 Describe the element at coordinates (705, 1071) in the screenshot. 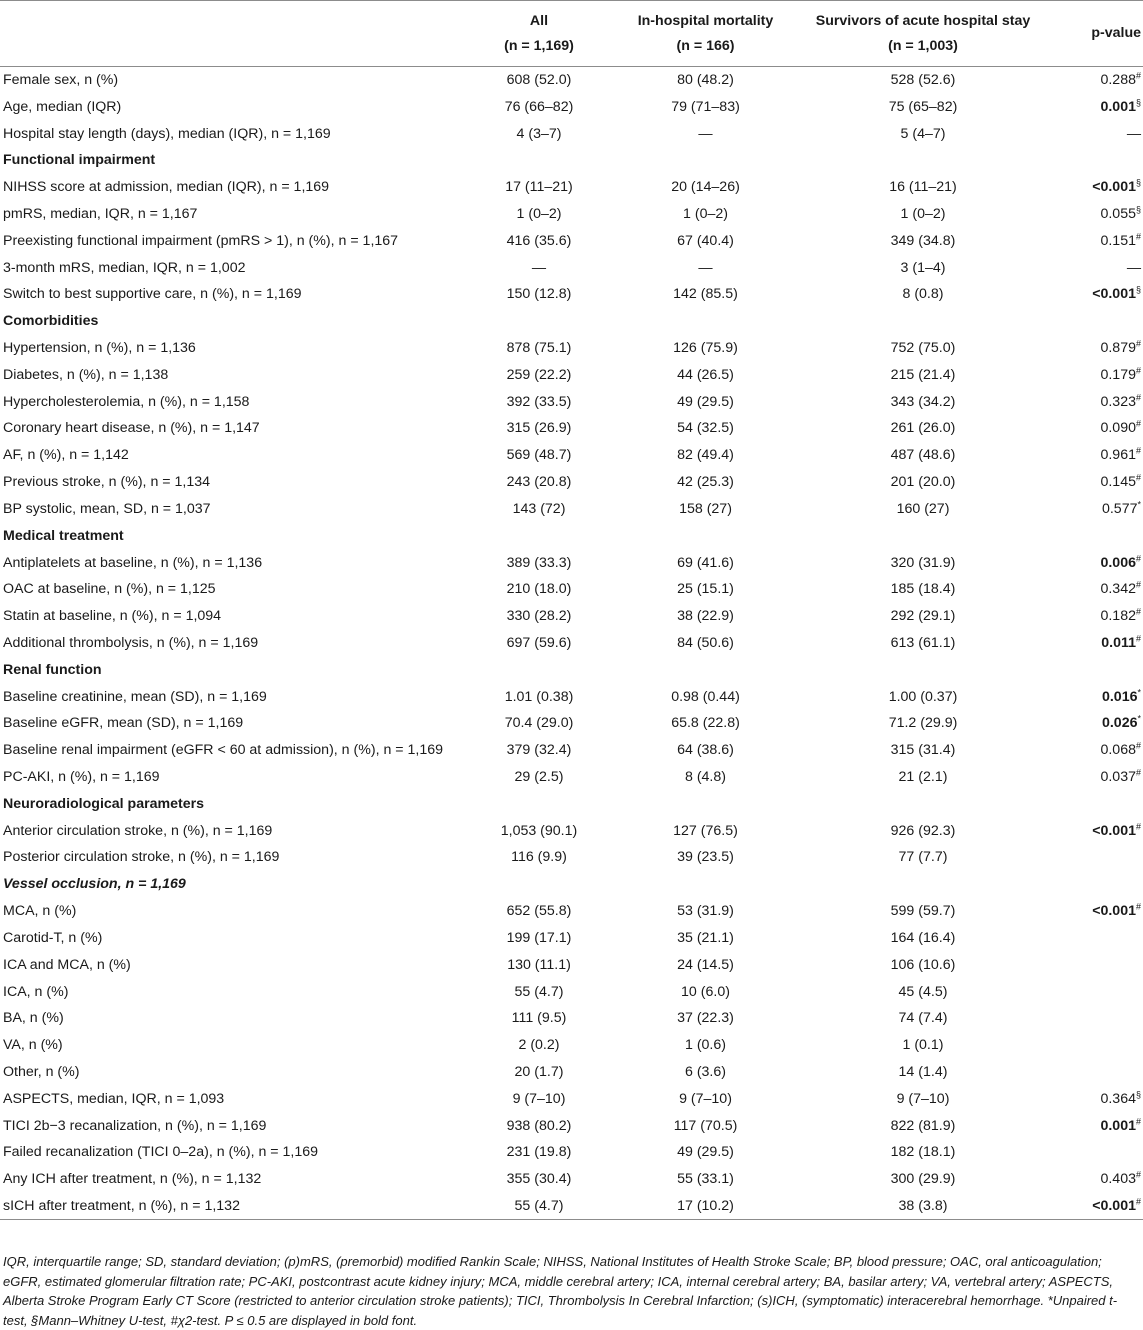

I see `cell-mortality: 6 (3.6)` at that location.